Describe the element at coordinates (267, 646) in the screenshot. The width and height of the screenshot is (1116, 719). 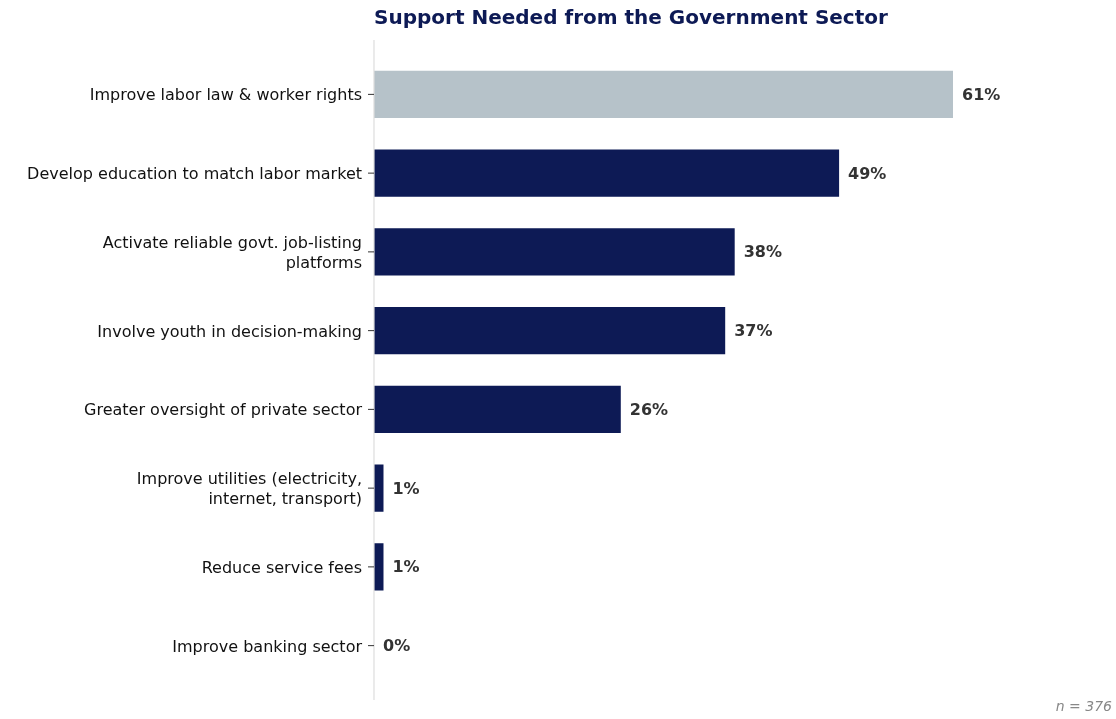
I see `y-tick-label: Improve banking sector` at that location.